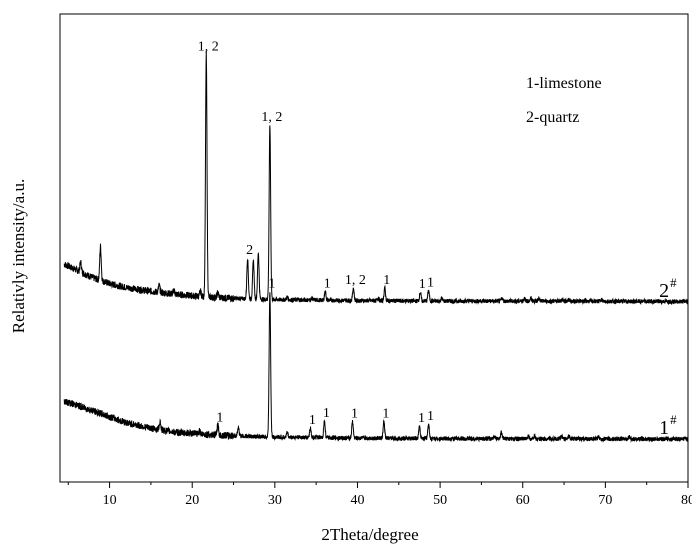 This screenshot has height=544, width=692. What do you see at coordinates (422, 284) in the screenshot?
I see `peak-label-2#-6: 1` at bounding box center [422, 284].